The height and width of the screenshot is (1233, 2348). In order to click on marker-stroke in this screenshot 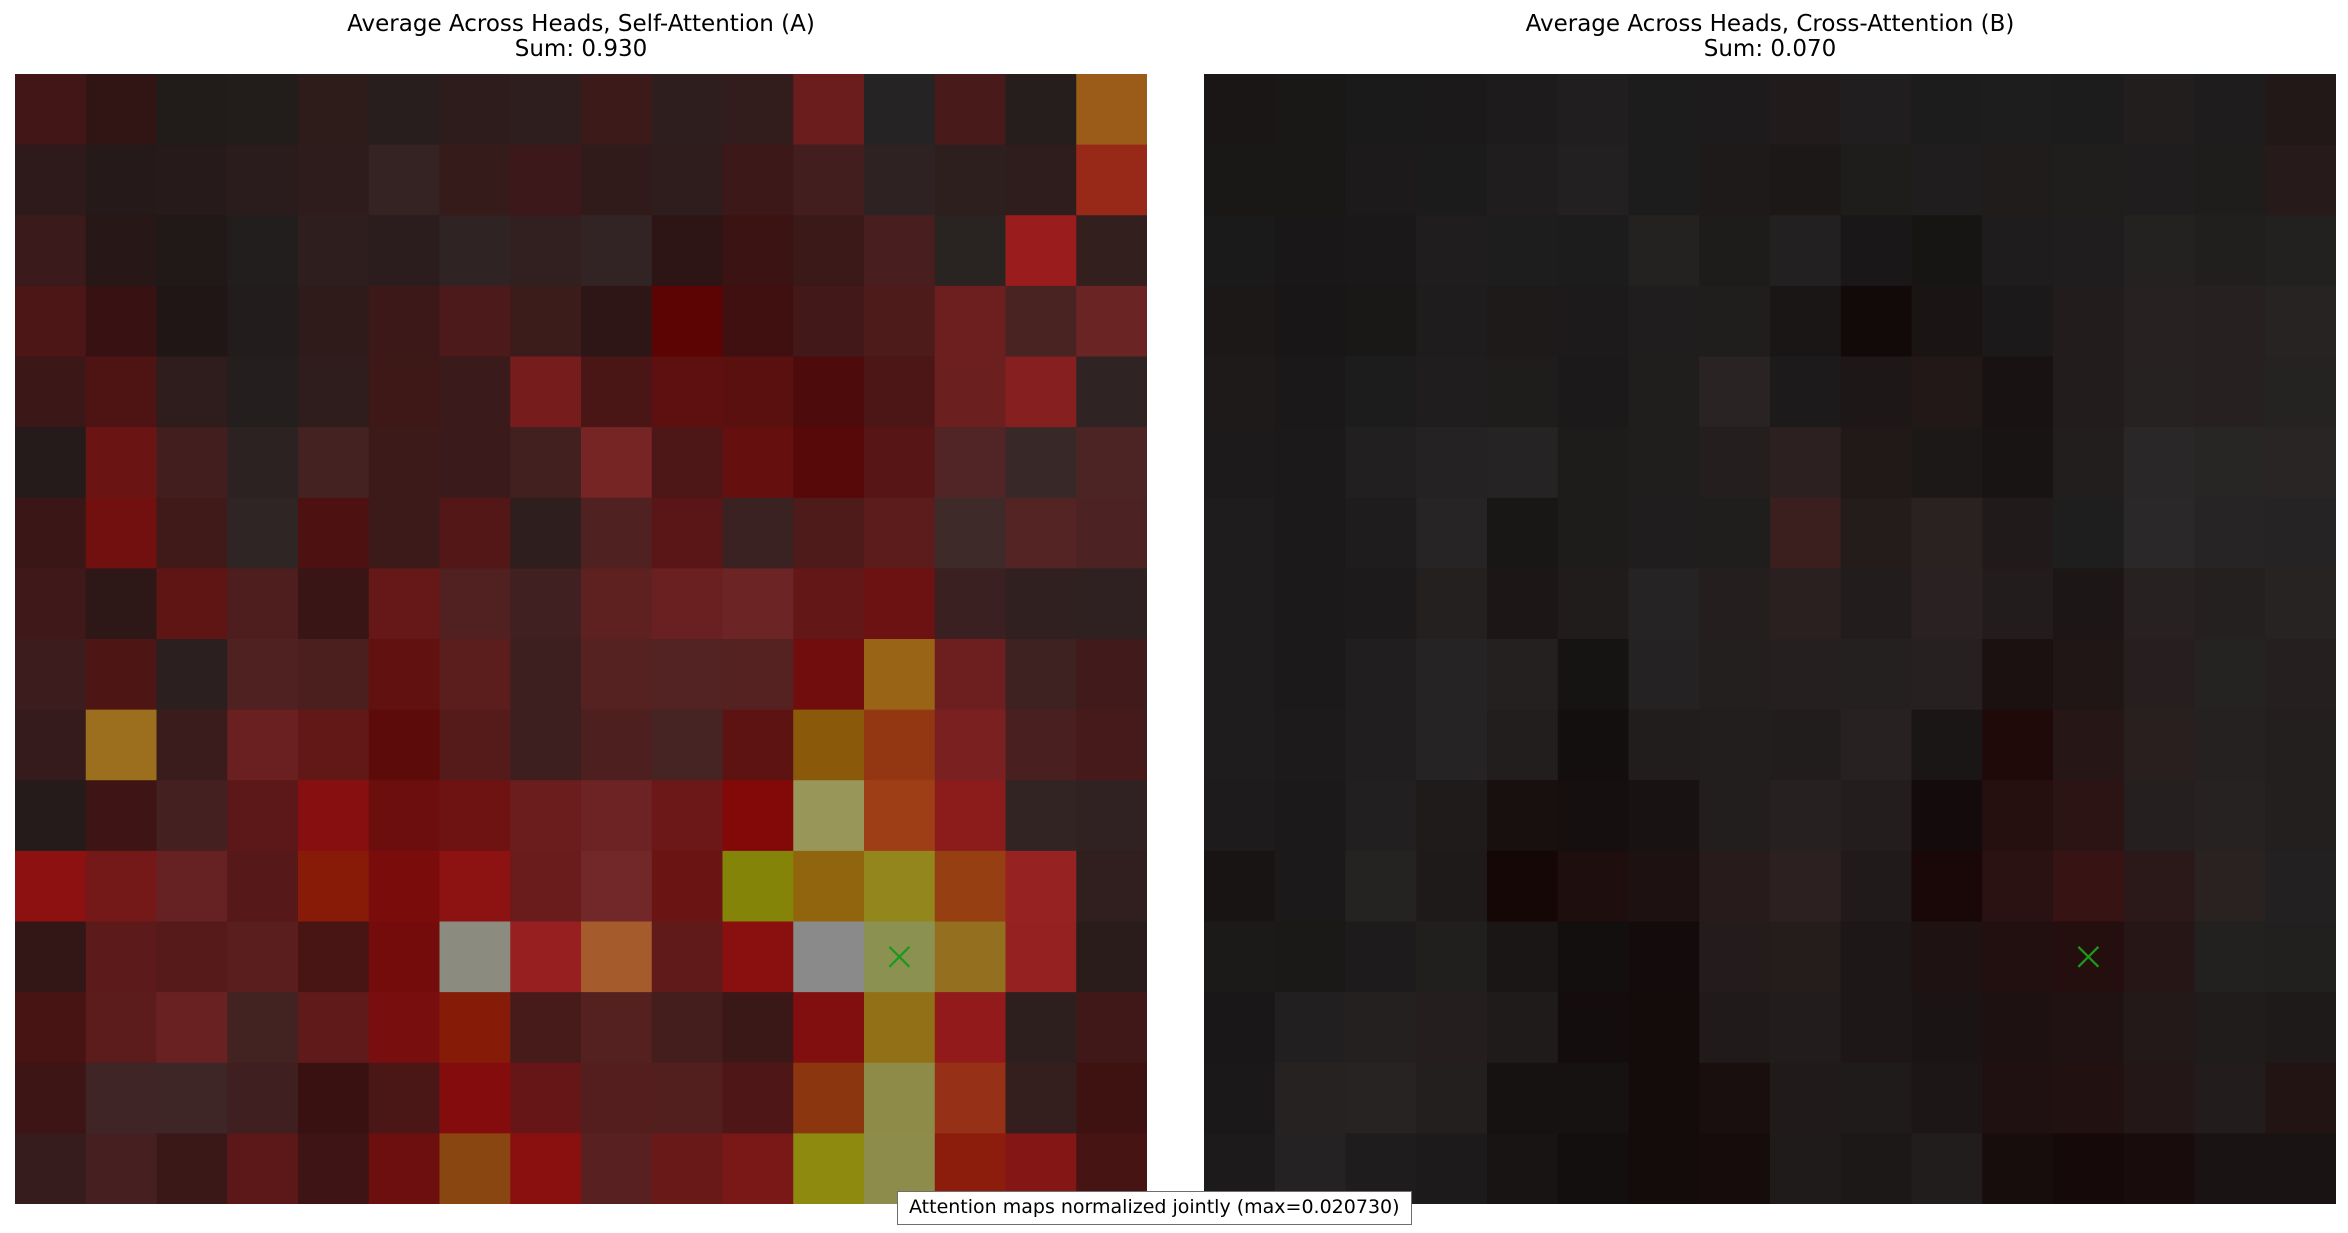, I will do `click(899, 957)`.